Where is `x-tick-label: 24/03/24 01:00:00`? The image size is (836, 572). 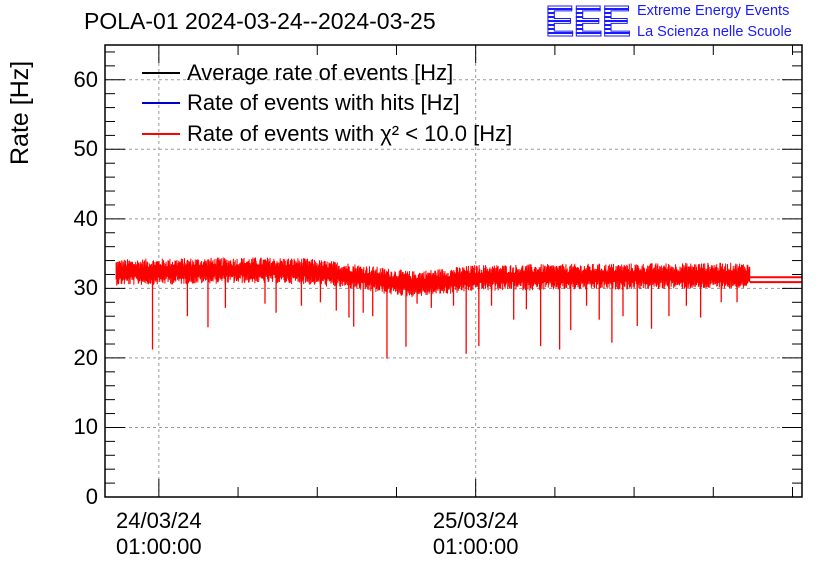
x-tick-label: 24/03/24 01:00:00 is located at coordinates (159, 534).